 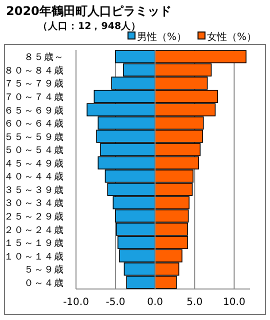 I want to click on x-tick-label: 0.0, so click(x=155, y=302).